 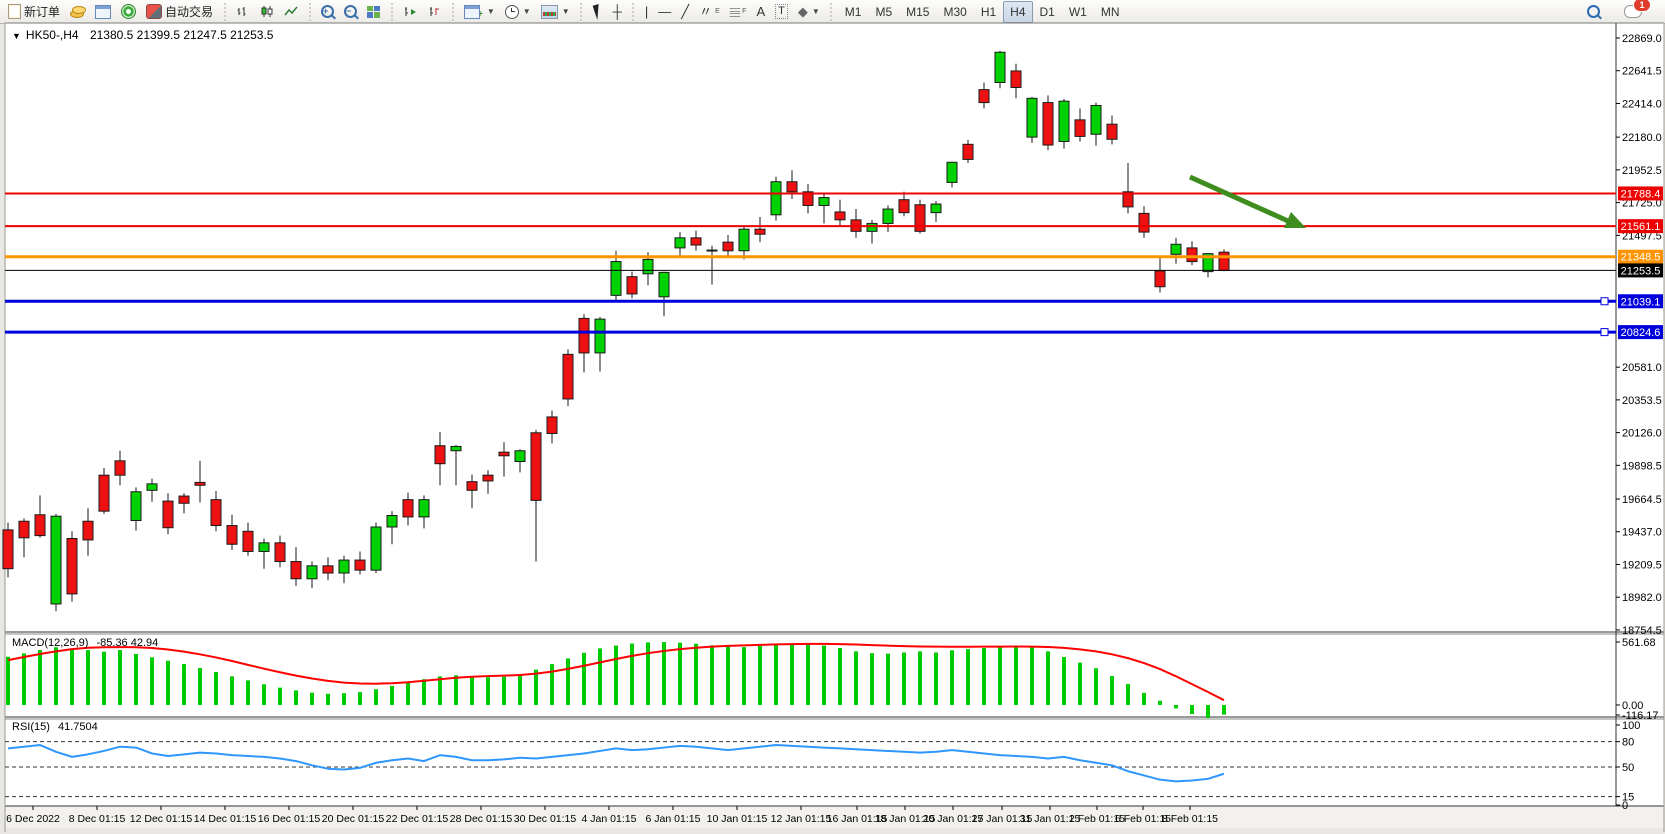 What do you see at coordinates (801, 819) in the screenshot?
I see `svg-text: 12 Jan 01:15` at bounding box center [801, 819].